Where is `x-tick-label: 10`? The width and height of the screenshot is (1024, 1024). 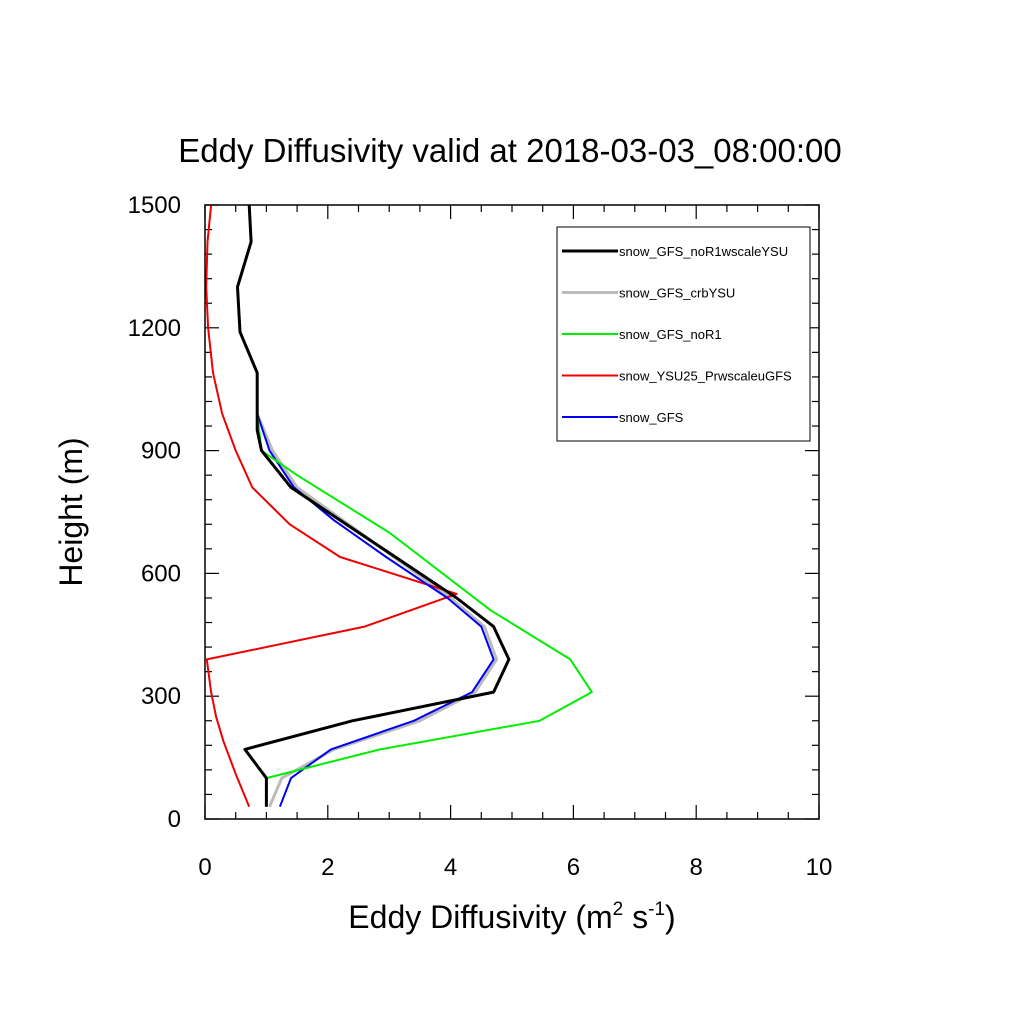
x-tick-label: 10 is located at coordinates (819, 867).